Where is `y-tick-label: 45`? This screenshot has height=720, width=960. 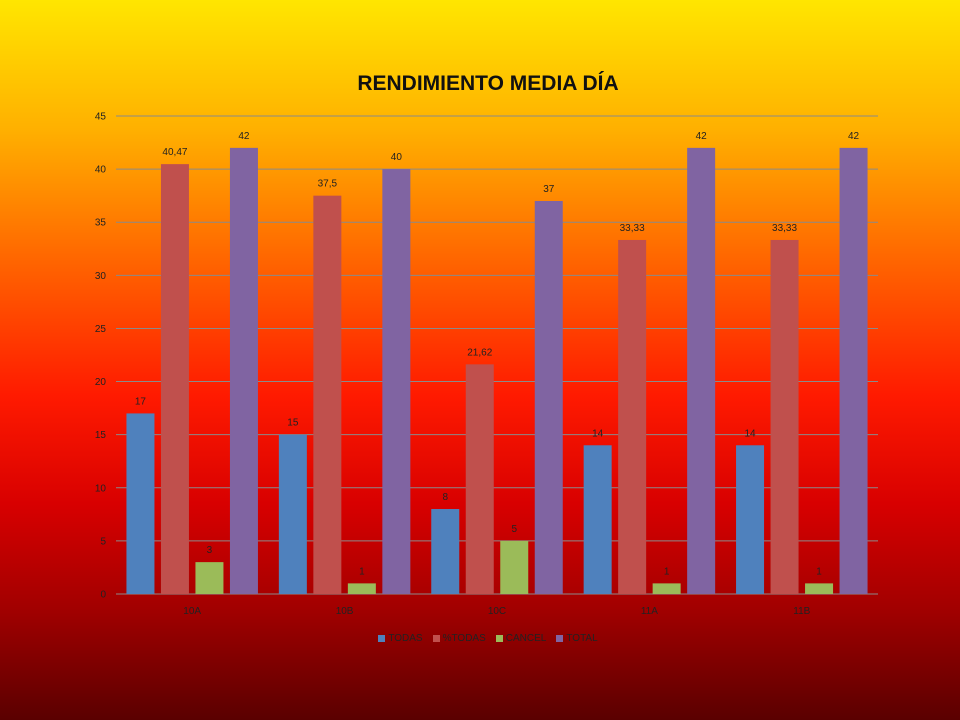
y-tick-label: 45 is located at coordinates (101, 117).